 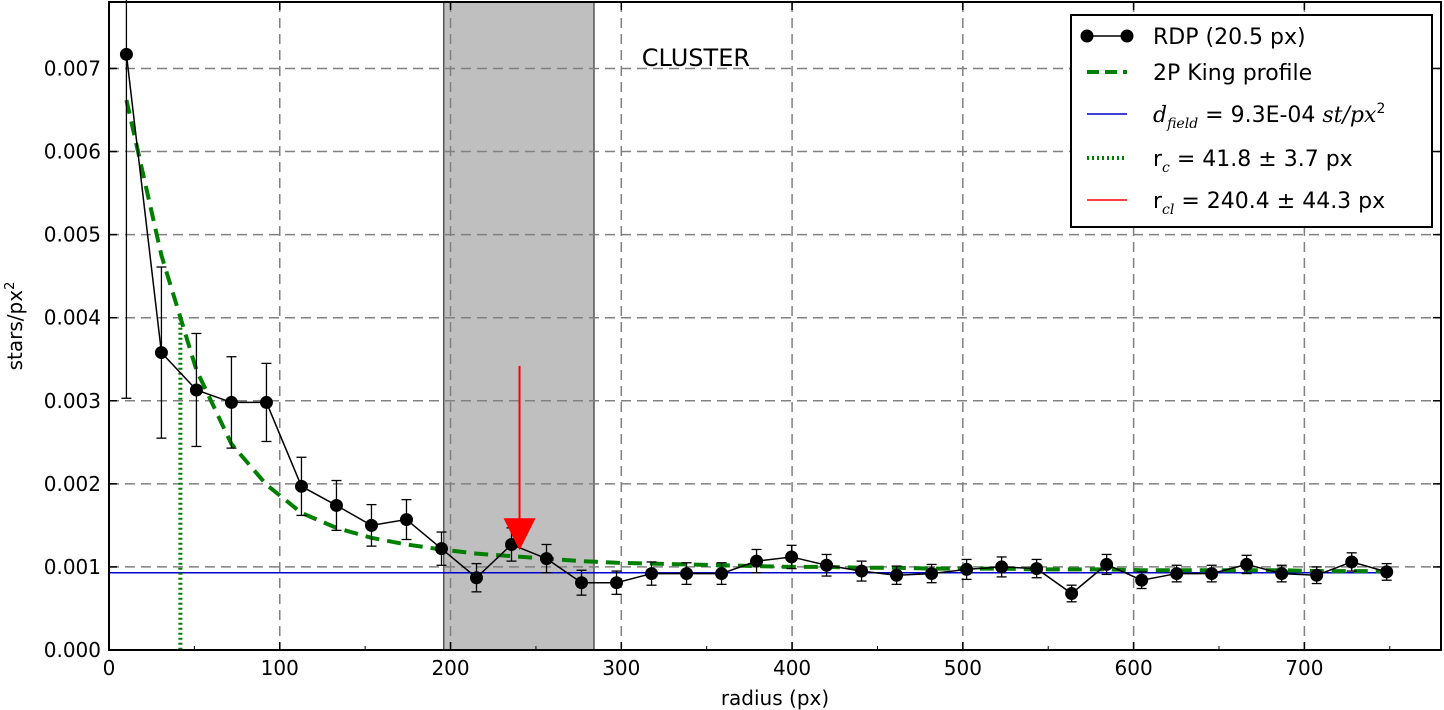 What do you see at coordinates (72, 68) in the screenshot?
I see `y-tick-label-7: 0.007` at bounding box center [72, 68].